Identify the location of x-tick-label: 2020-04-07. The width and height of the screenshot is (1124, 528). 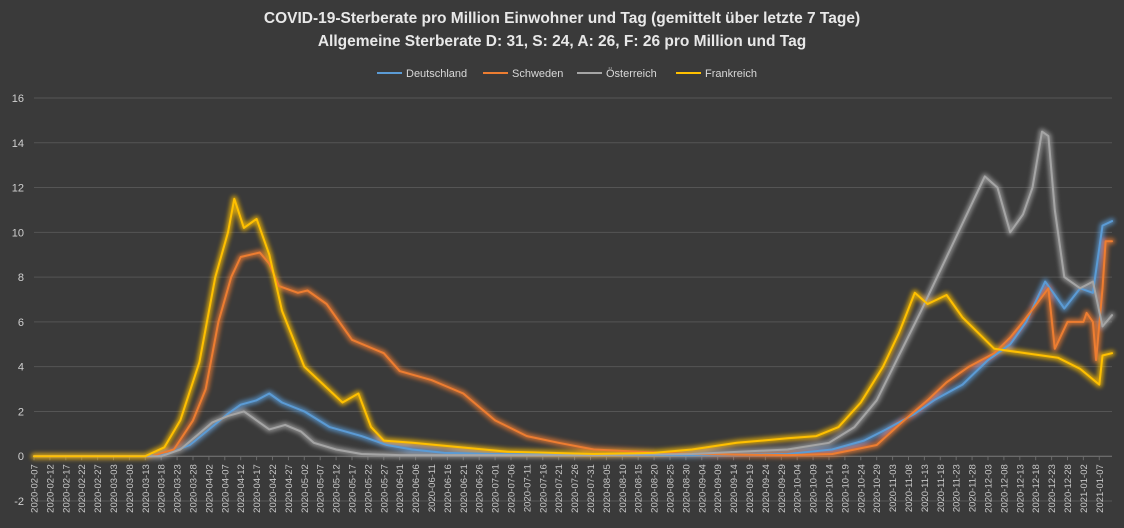
(225, 488).